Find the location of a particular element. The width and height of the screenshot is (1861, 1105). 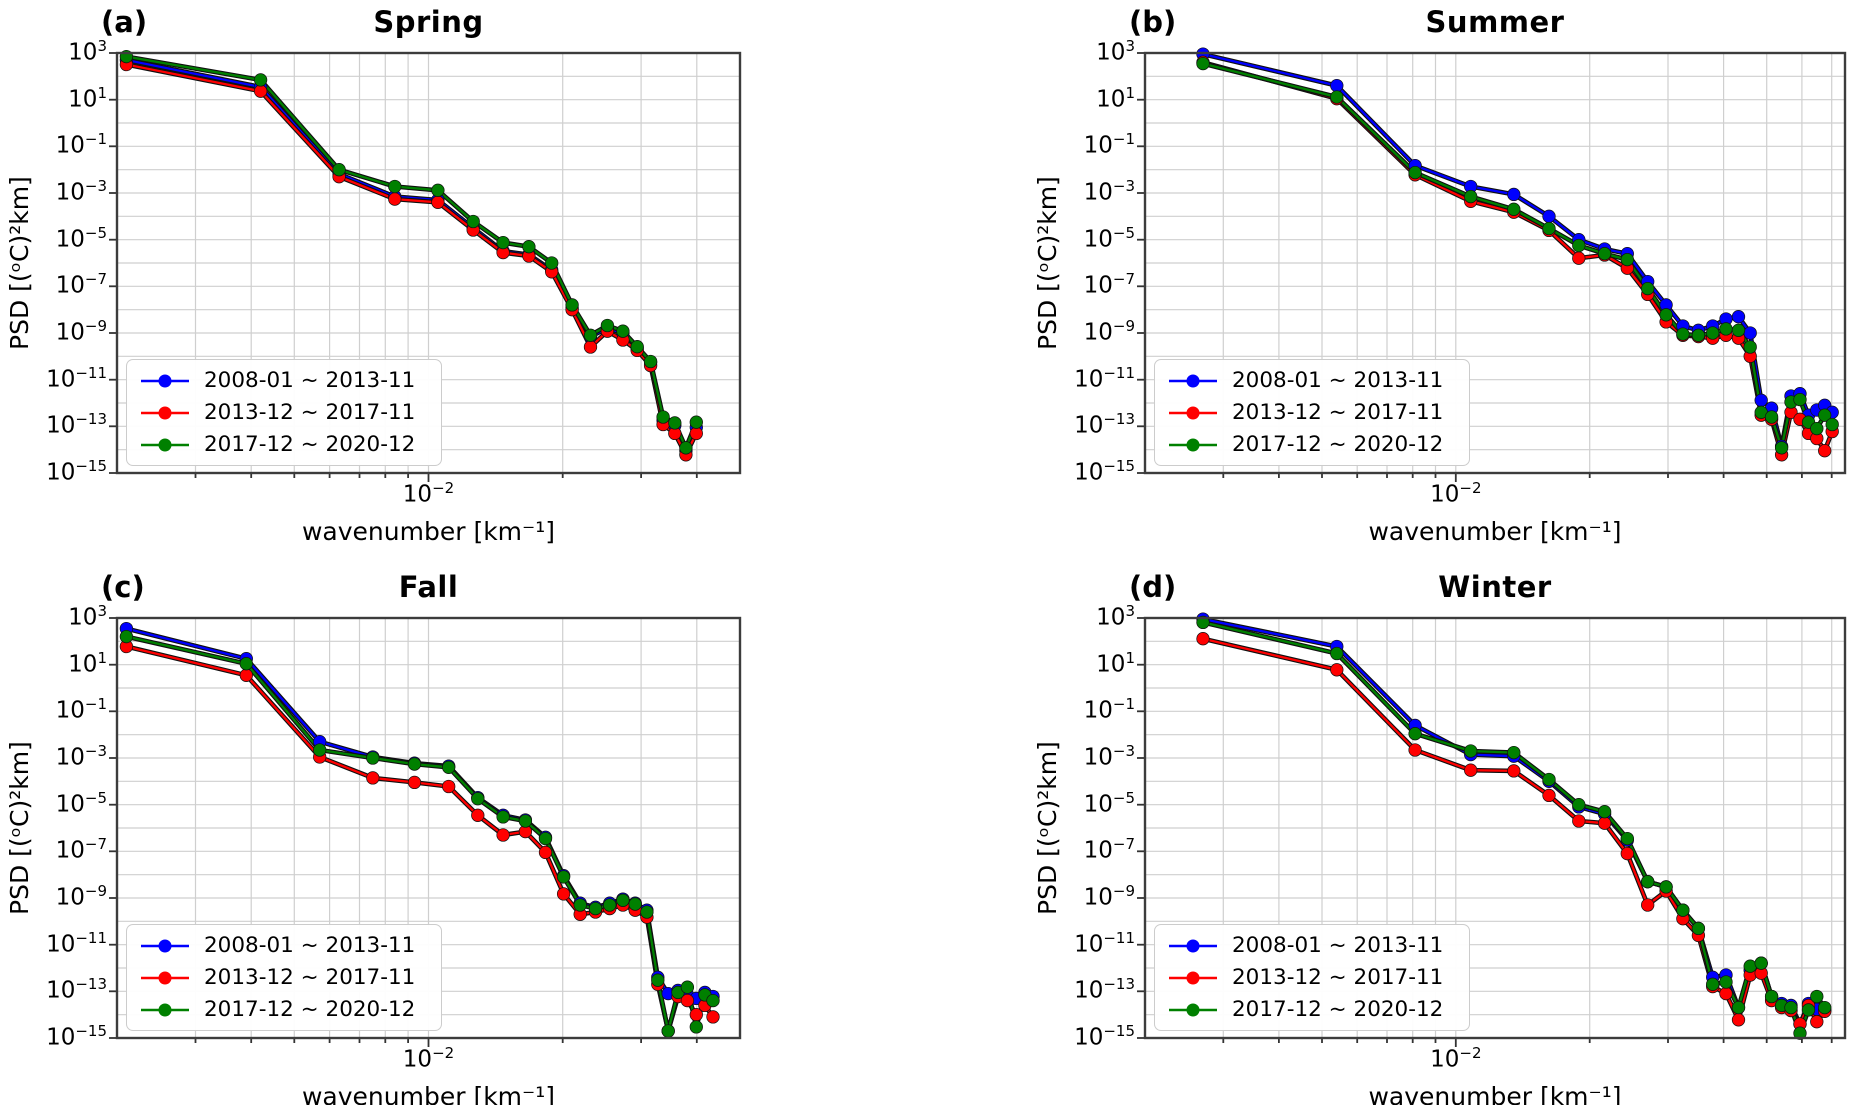

panel-label: (b) is located at coordinates (1153, 22).